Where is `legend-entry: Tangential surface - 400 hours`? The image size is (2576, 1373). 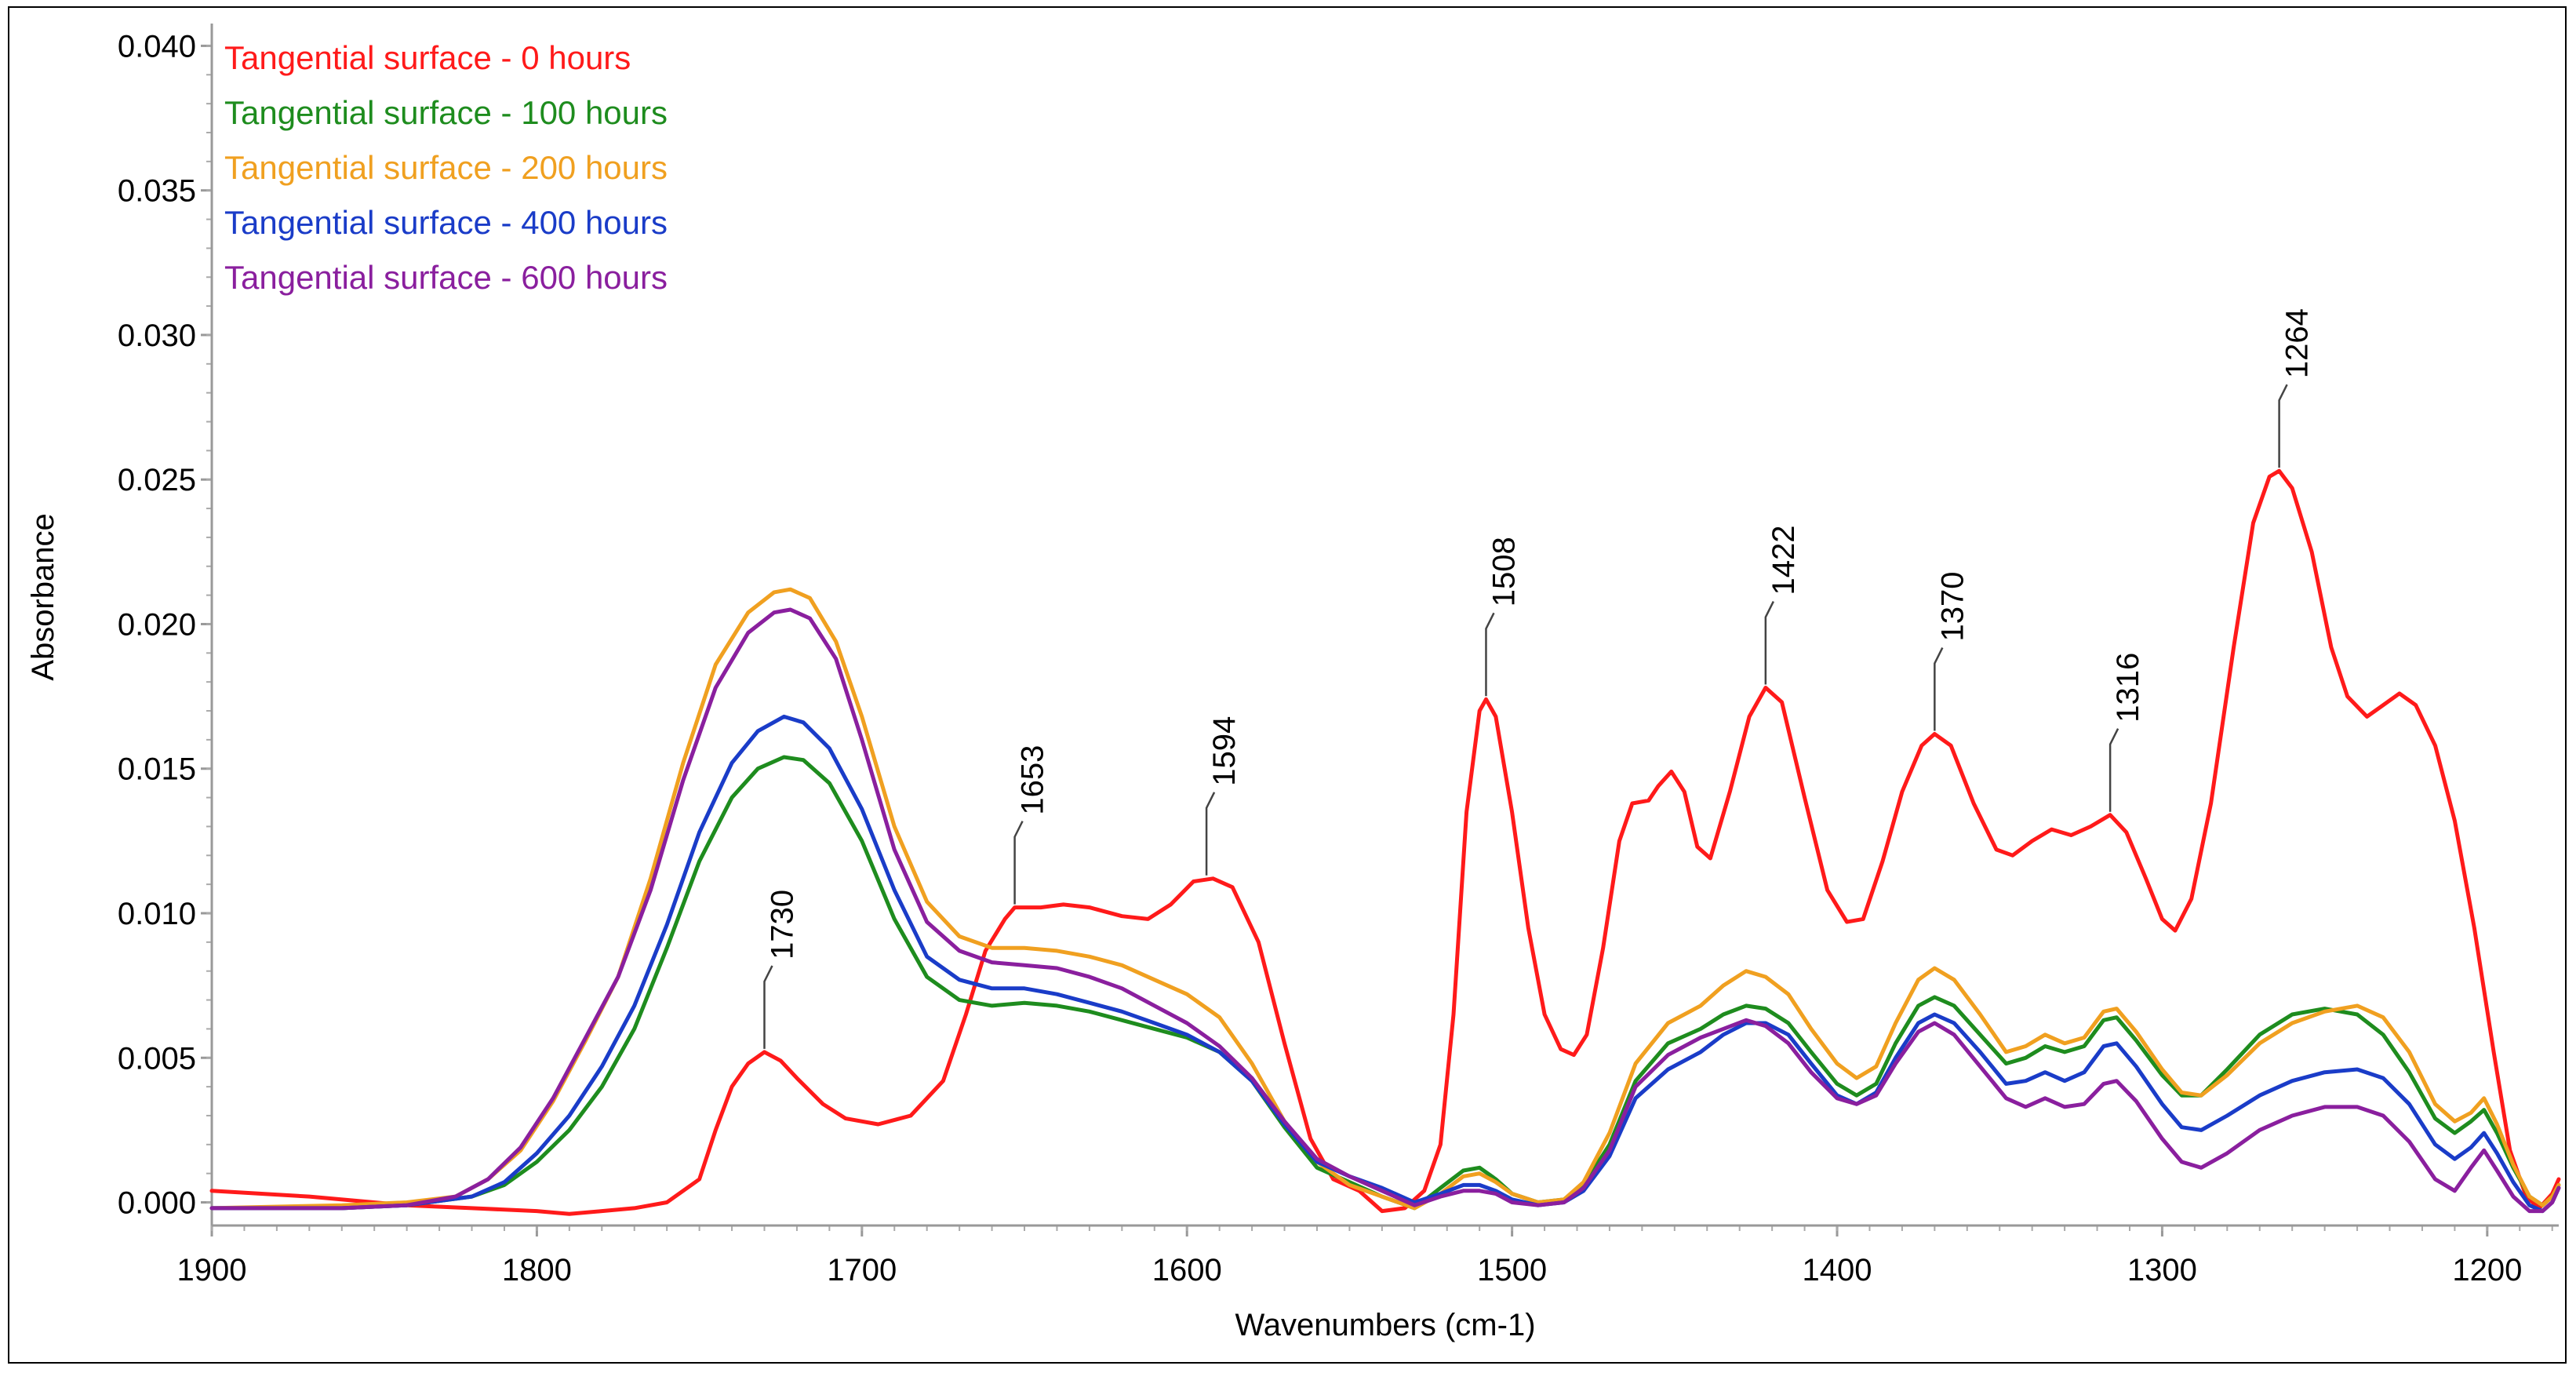 legend-entry: Tangential surface - 400 hours is located at coordinates (446, 222).